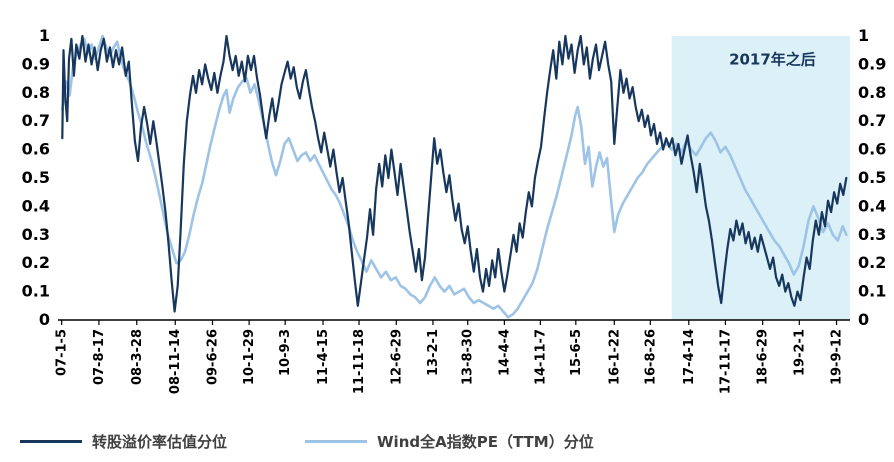  What do you see at coordinates (863, 319) in the screenshot?
I see `y-axis-label-right: 0` at bounding box center [863, 319].